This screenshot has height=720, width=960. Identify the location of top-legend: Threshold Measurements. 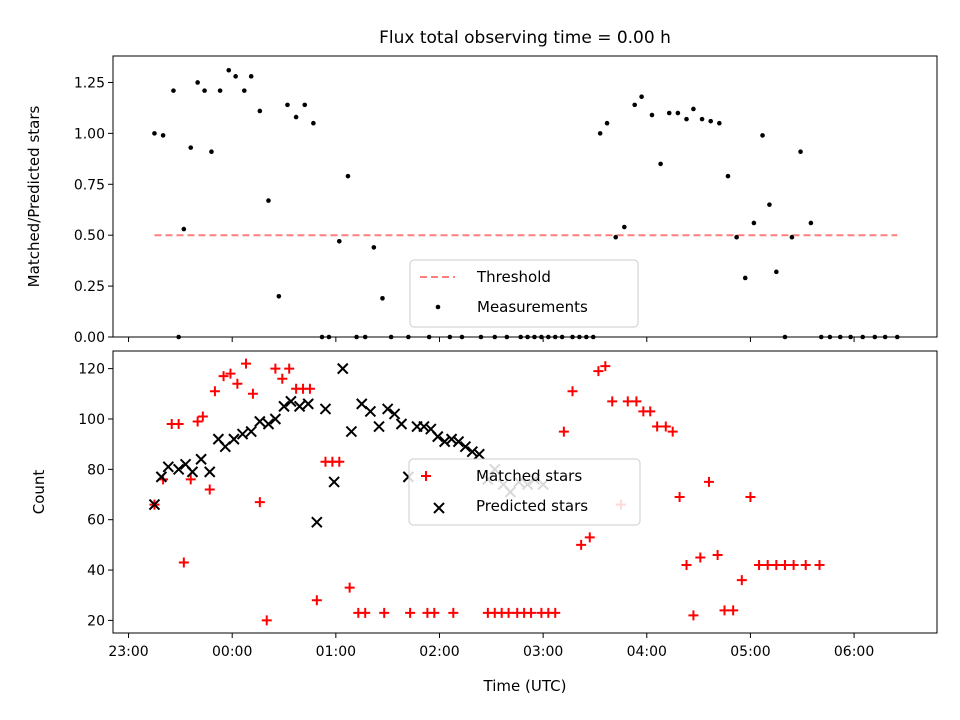
(524, 293).